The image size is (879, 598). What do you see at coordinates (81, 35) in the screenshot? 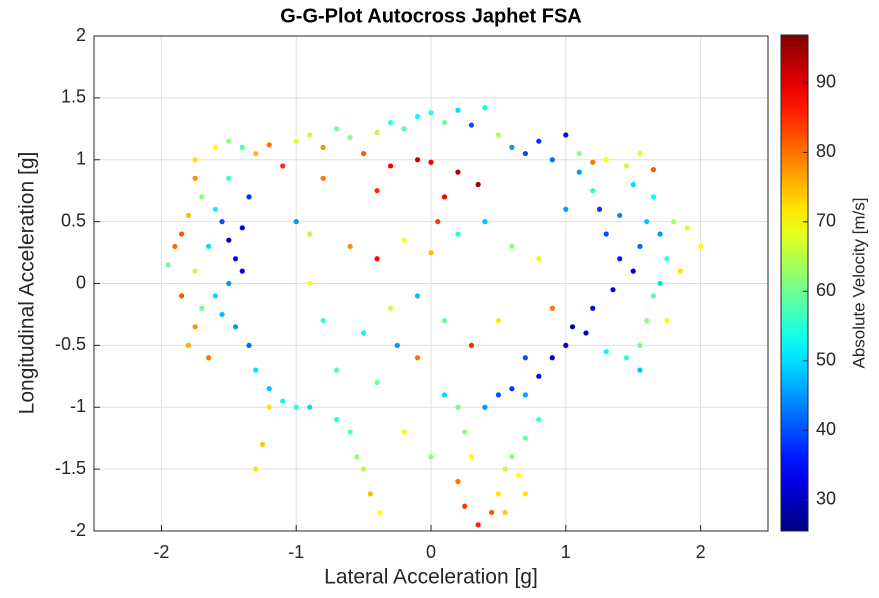
I see `y-tick-label: 2` at bounding box center [81, 35].